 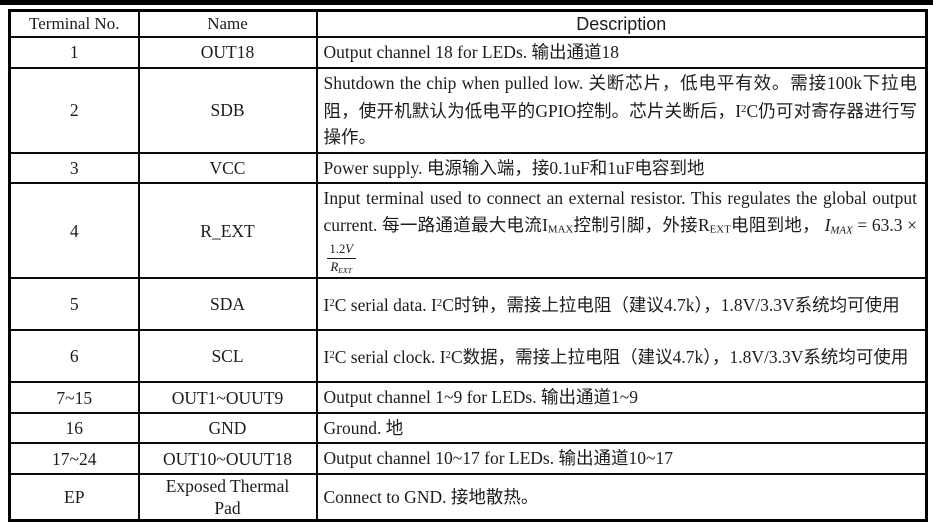 What do you see at coordinates (74, 397) in the screenshot?
I see `cell-terminal-no: 7~15` at bounding box center [74, 397].